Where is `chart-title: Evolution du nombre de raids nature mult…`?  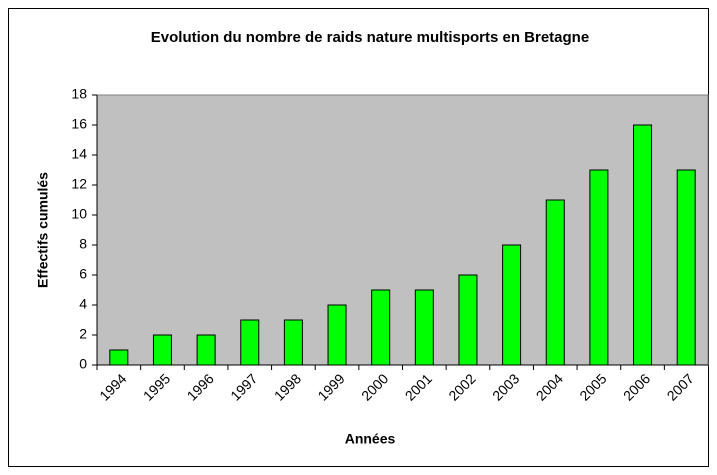
chart-title: Evolution du nombre de raids nature mult… is located at coordinates (370, 37).